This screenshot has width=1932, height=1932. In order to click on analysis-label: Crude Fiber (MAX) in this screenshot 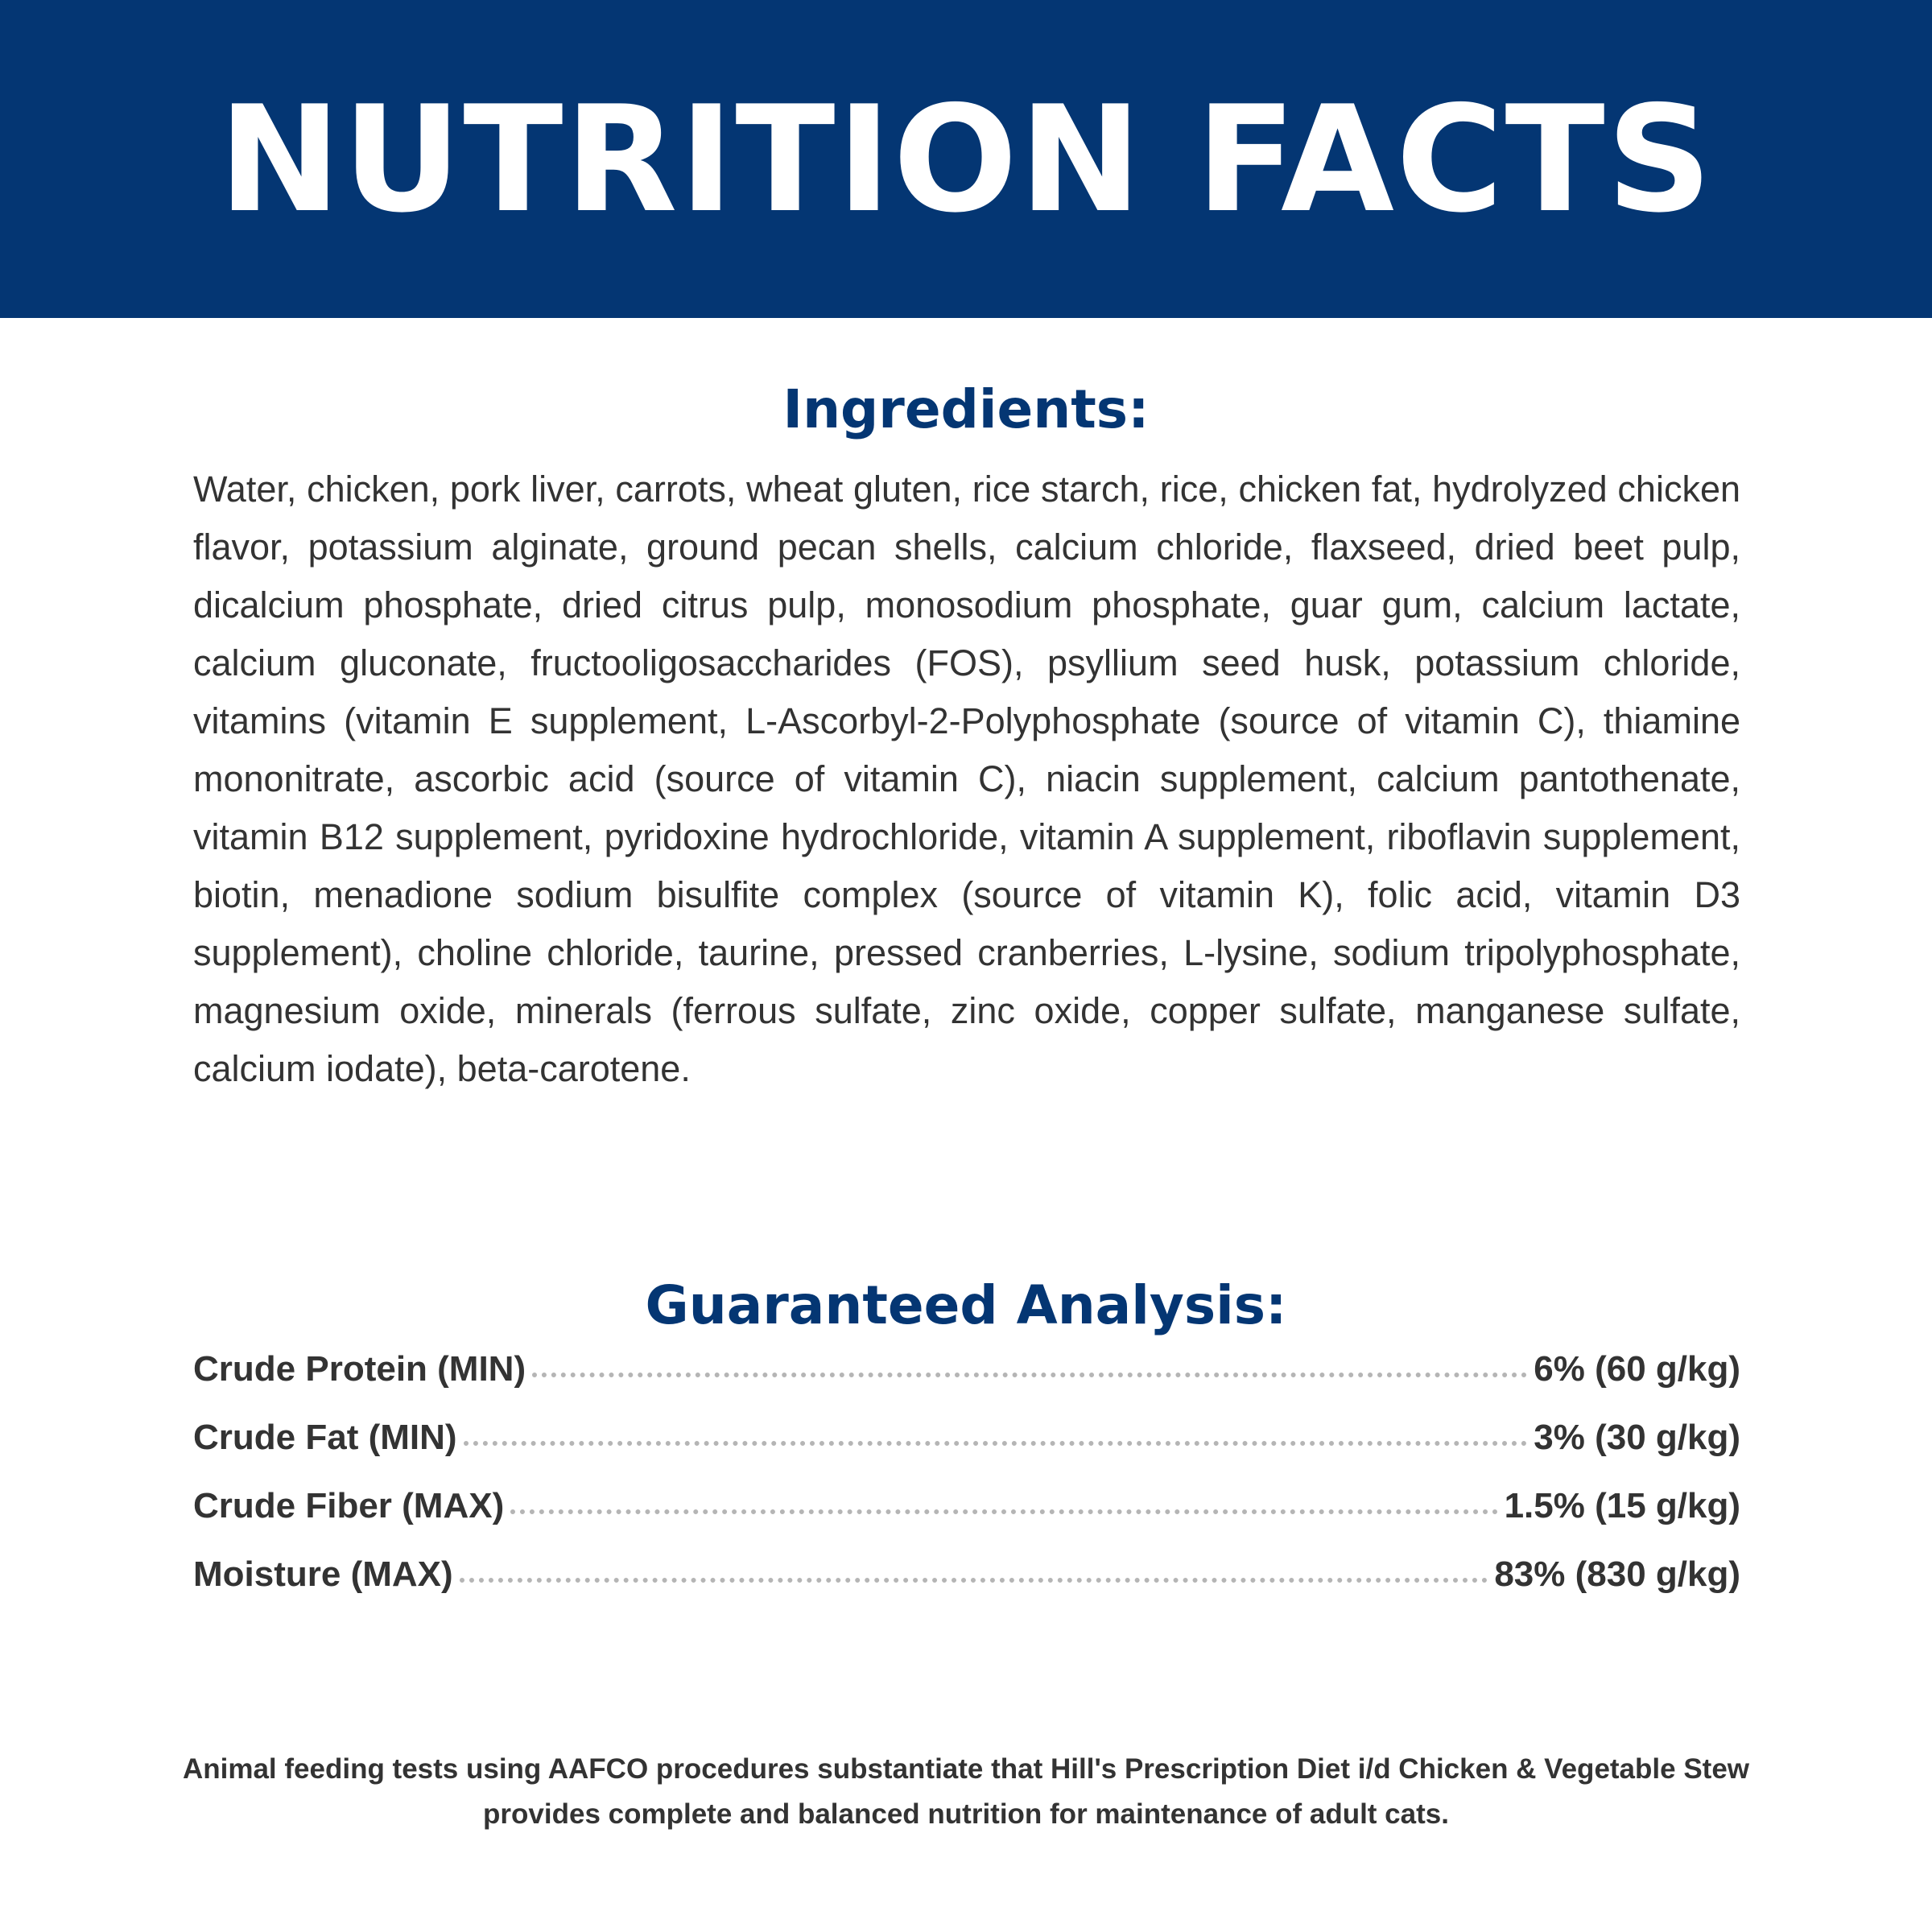, I will do `click(349, 1505)`.